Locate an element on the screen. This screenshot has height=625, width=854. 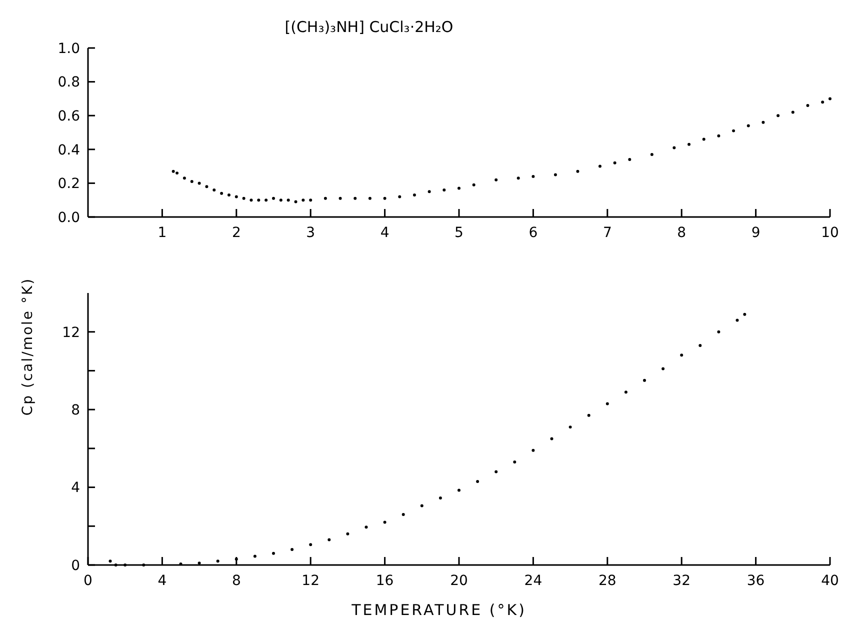
y-tick-label: 0.6 is located at coordinates (69, 116).